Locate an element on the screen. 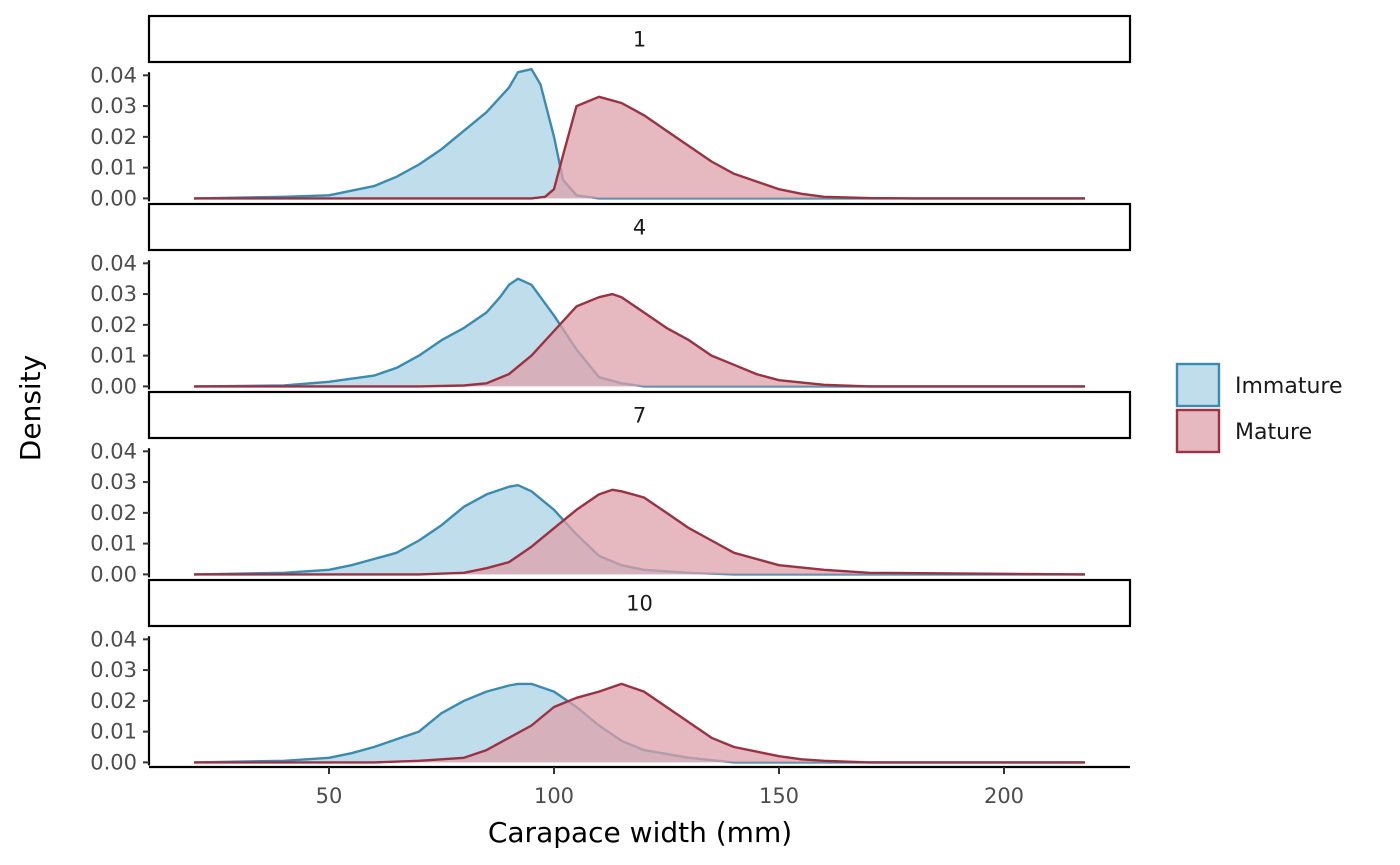  x-tick-label: 200 is located at coordinates (1004, 796).